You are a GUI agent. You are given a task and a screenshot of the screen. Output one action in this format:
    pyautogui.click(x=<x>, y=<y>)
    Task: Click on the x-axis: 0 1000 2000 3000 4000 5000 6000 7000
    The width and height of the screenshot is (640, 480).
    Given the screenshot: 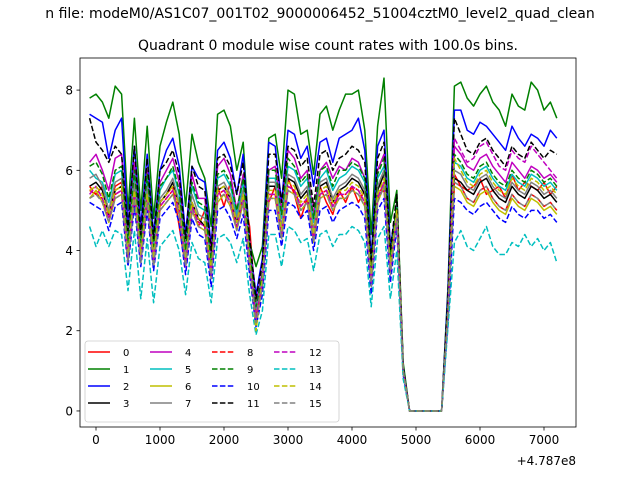 What is the action you would take?
    pyautogui.click(x=325, y=437)
    